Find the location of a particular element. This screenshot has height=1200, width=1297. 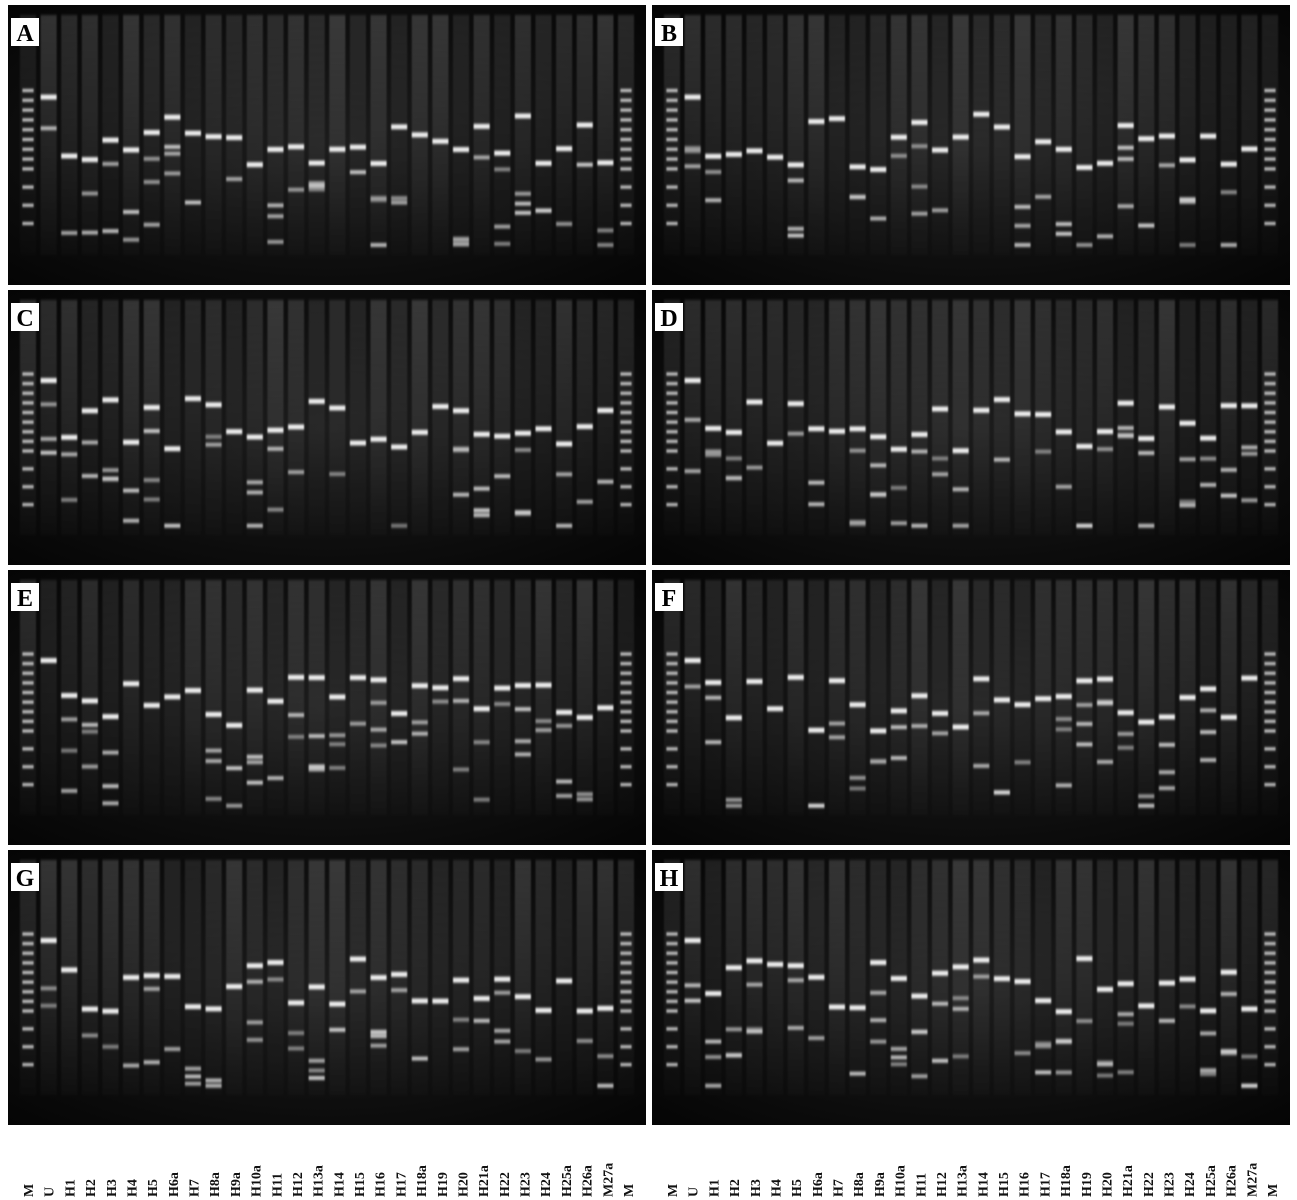

lane-label: H26a is located at coordinates (588, 1181).